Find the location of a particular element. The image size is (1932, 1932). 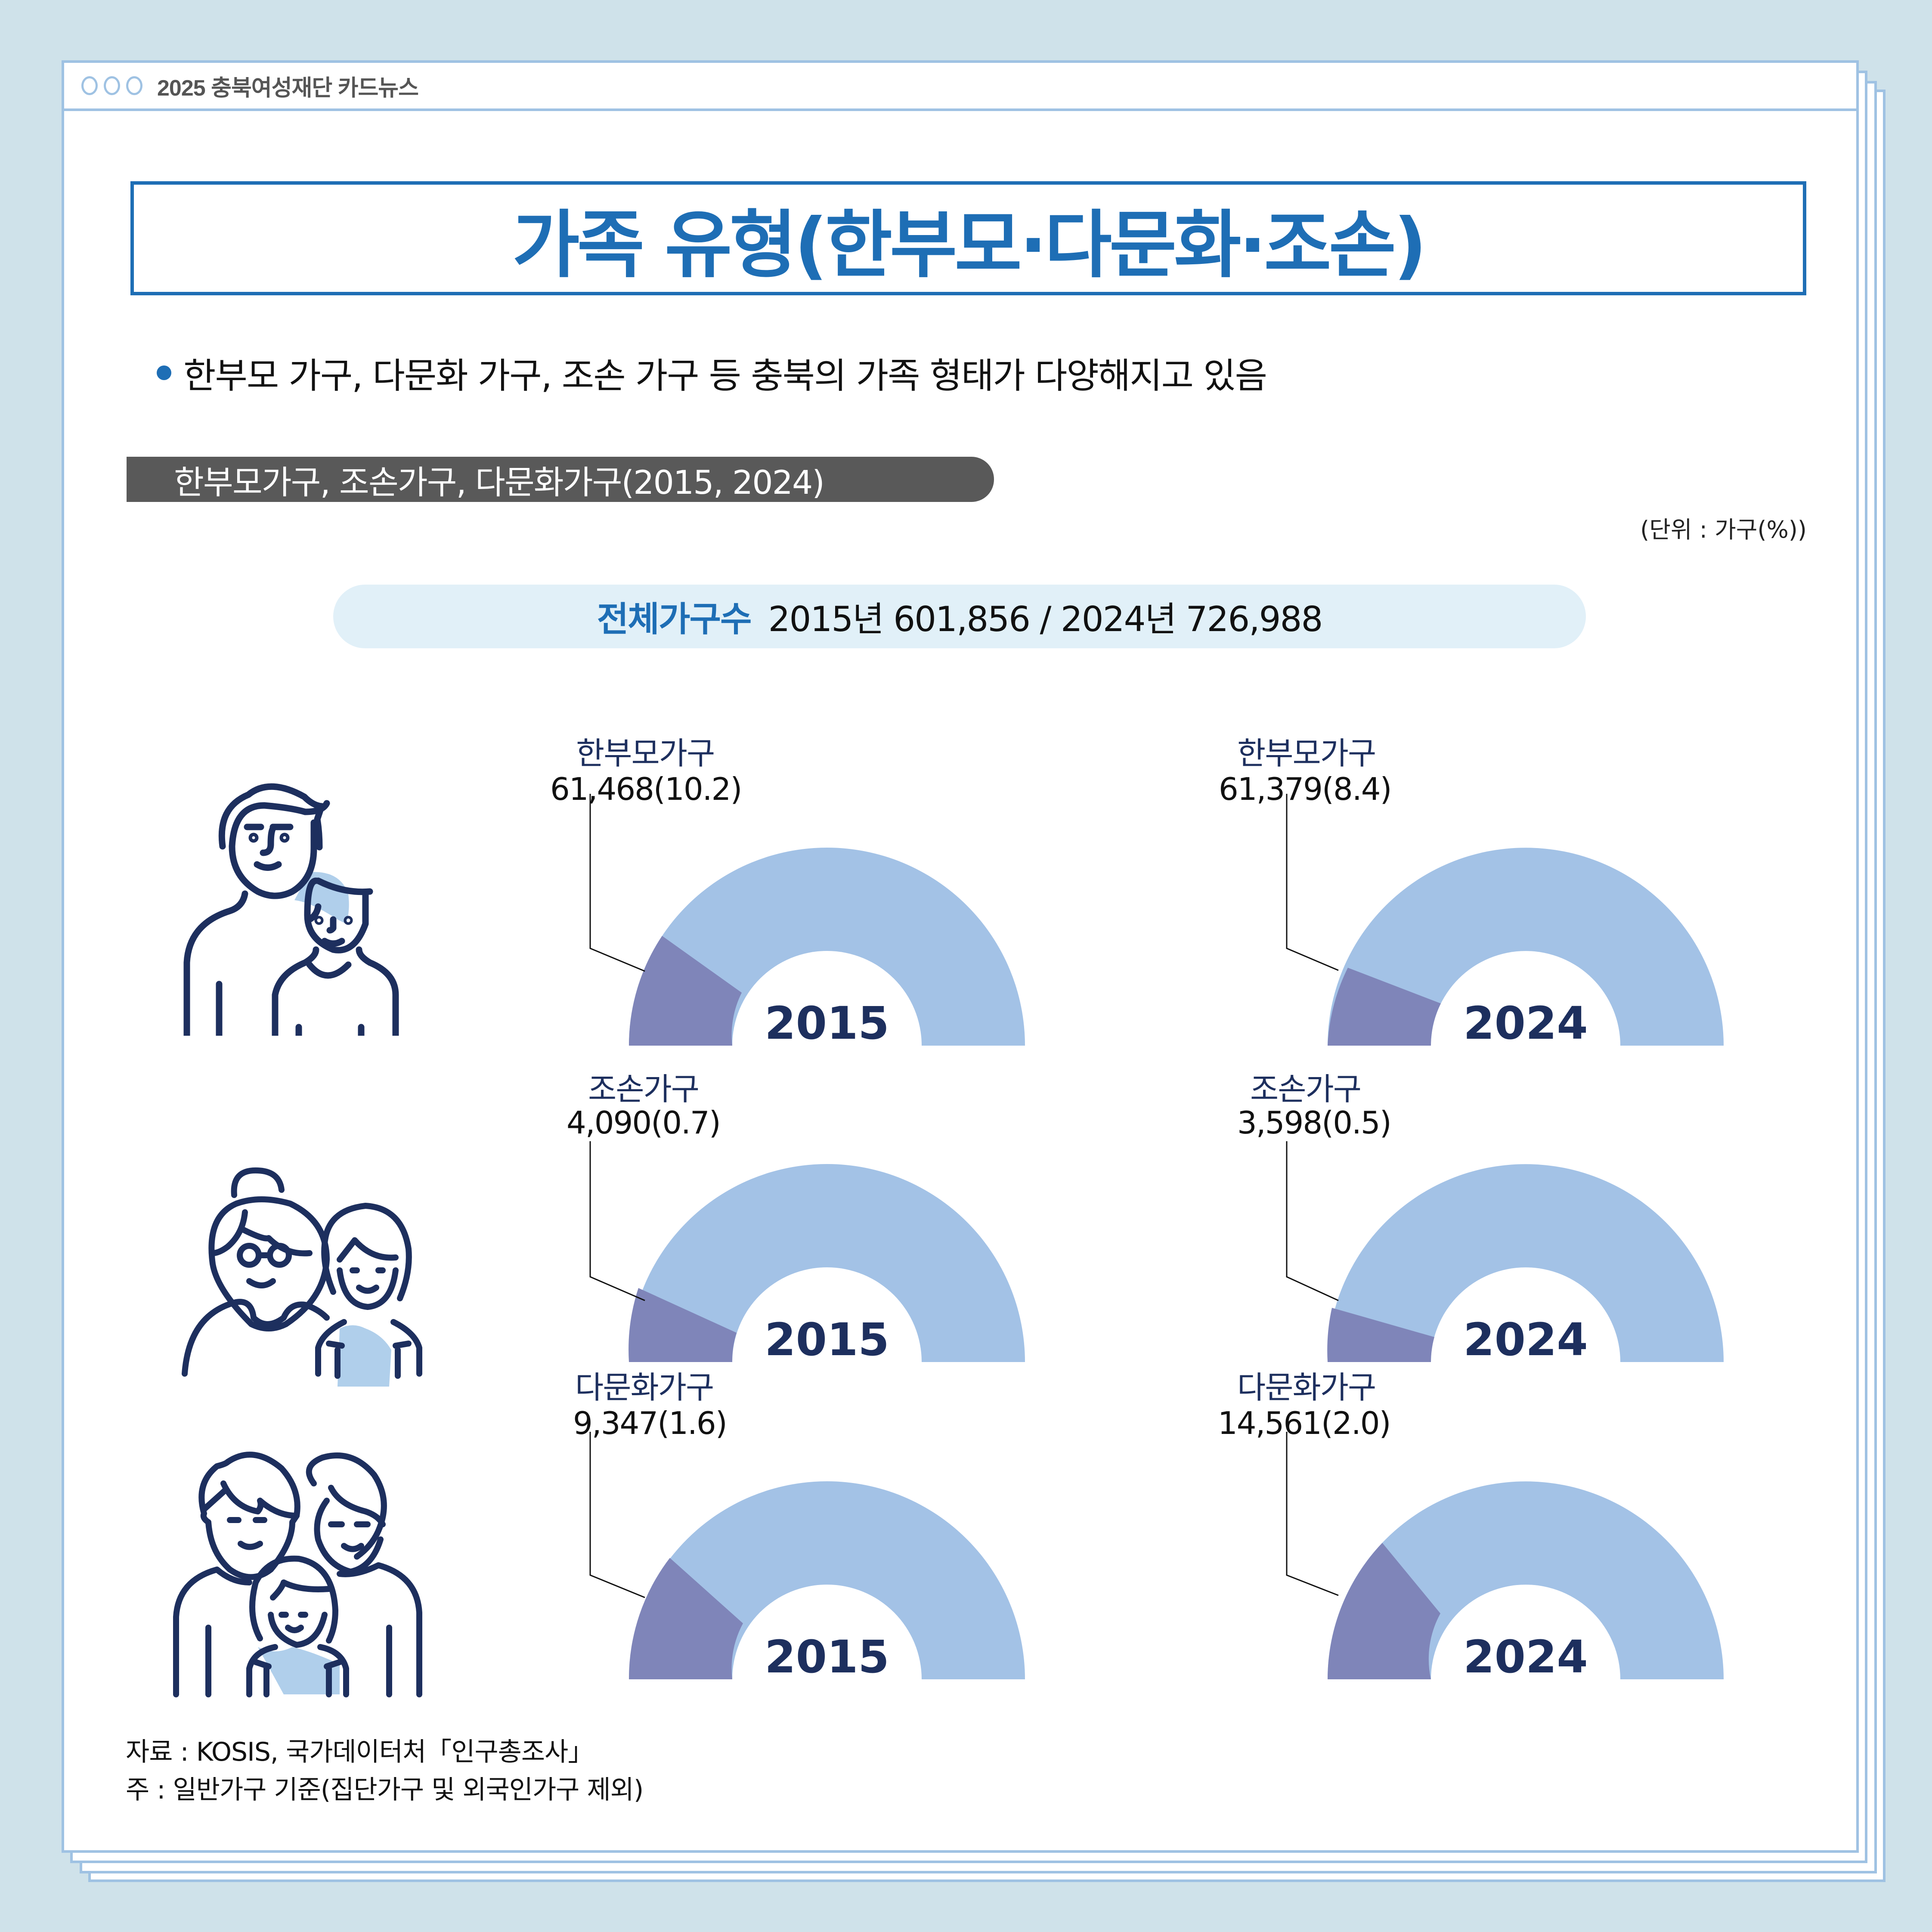

total-households-pill: 전체가구수 2015년 601,856 / 2024년 726,988 is located at coordinates (960, 616).